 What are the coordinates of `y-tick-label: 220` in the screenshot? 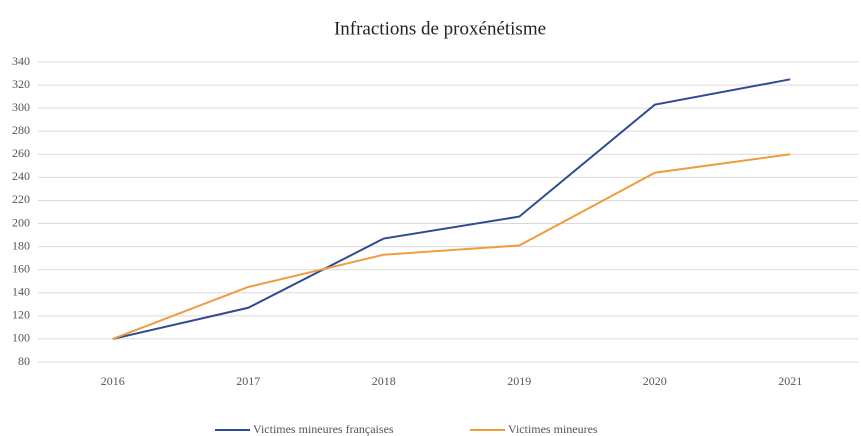 It's located at (21, 199).